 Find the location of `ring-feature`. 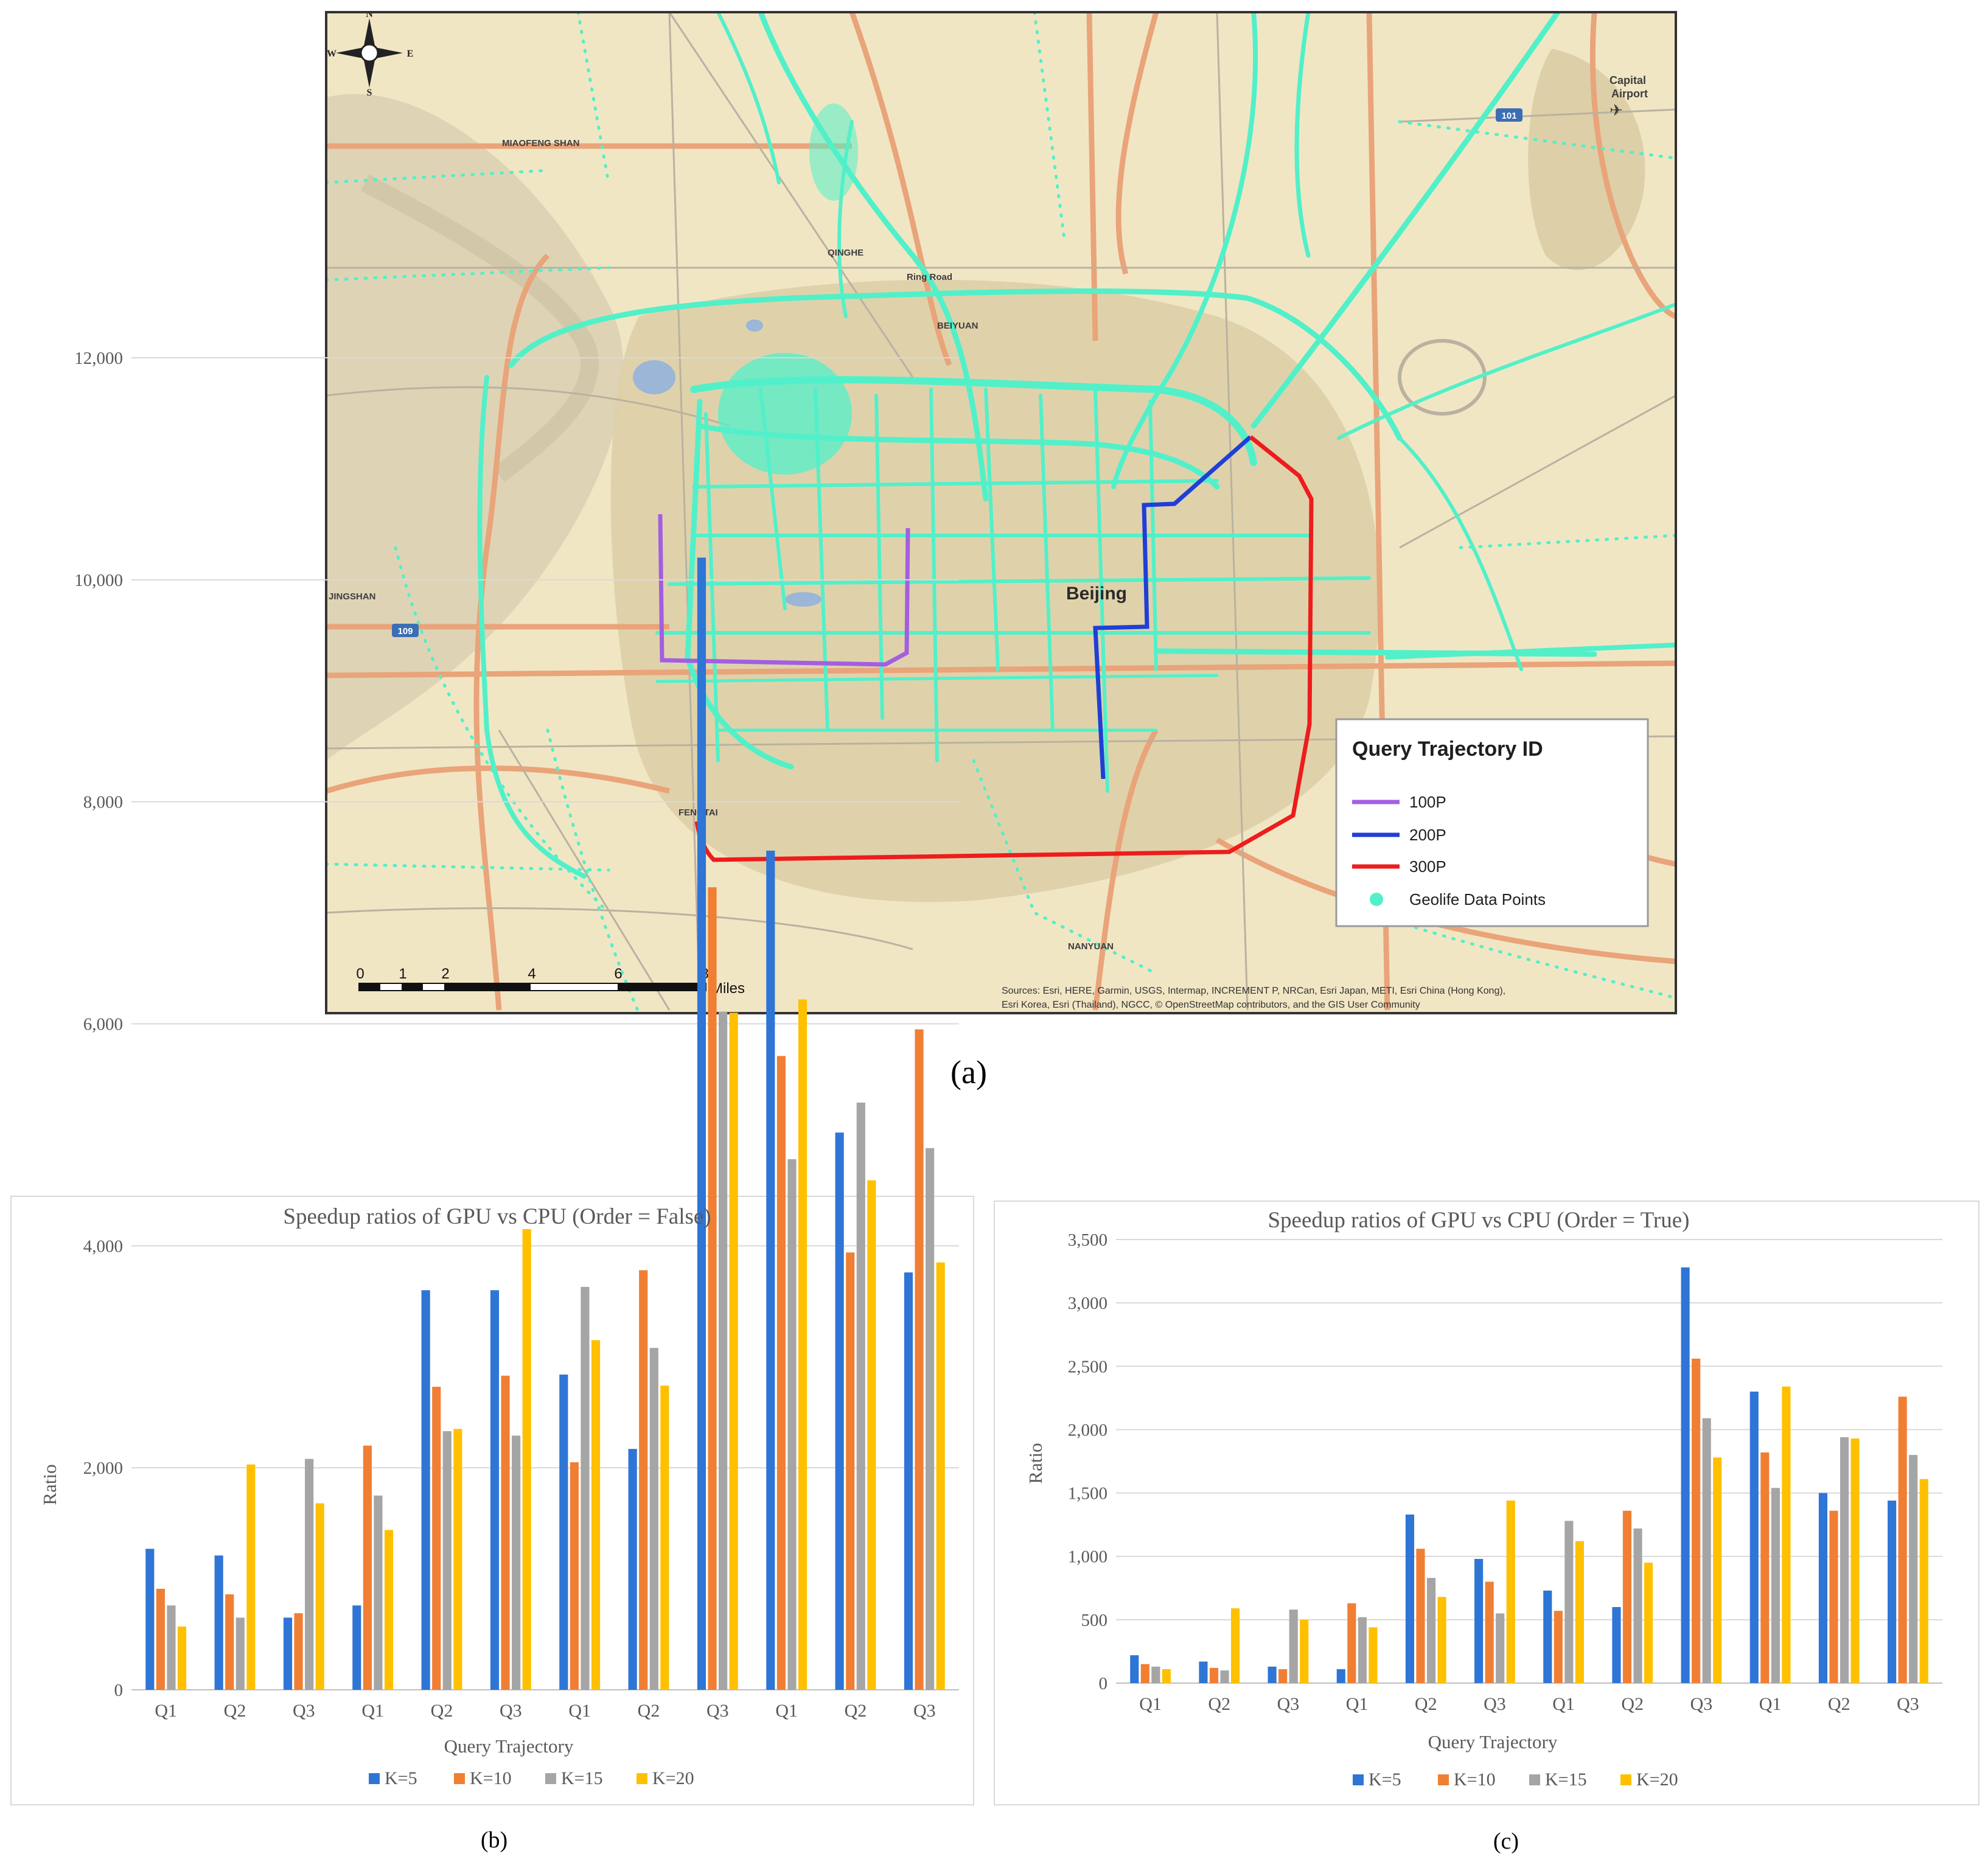

ring-feature is located at coordinates (1442, 377).